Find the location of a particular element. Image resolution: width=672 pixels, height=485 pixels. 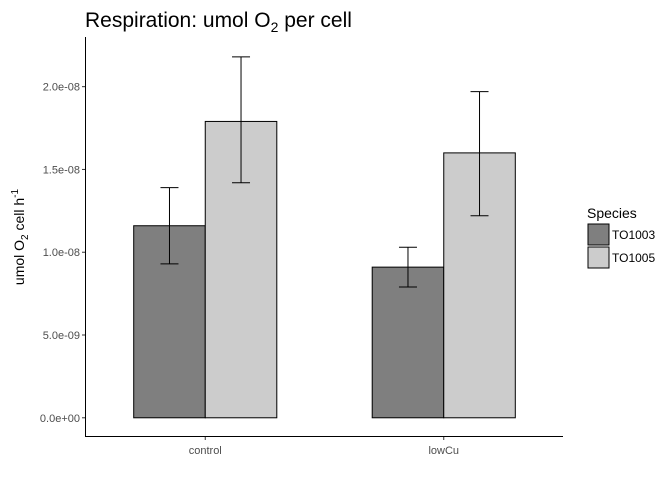

y-tick-label: 5.0e-09 is located at coordinates (61, 336).